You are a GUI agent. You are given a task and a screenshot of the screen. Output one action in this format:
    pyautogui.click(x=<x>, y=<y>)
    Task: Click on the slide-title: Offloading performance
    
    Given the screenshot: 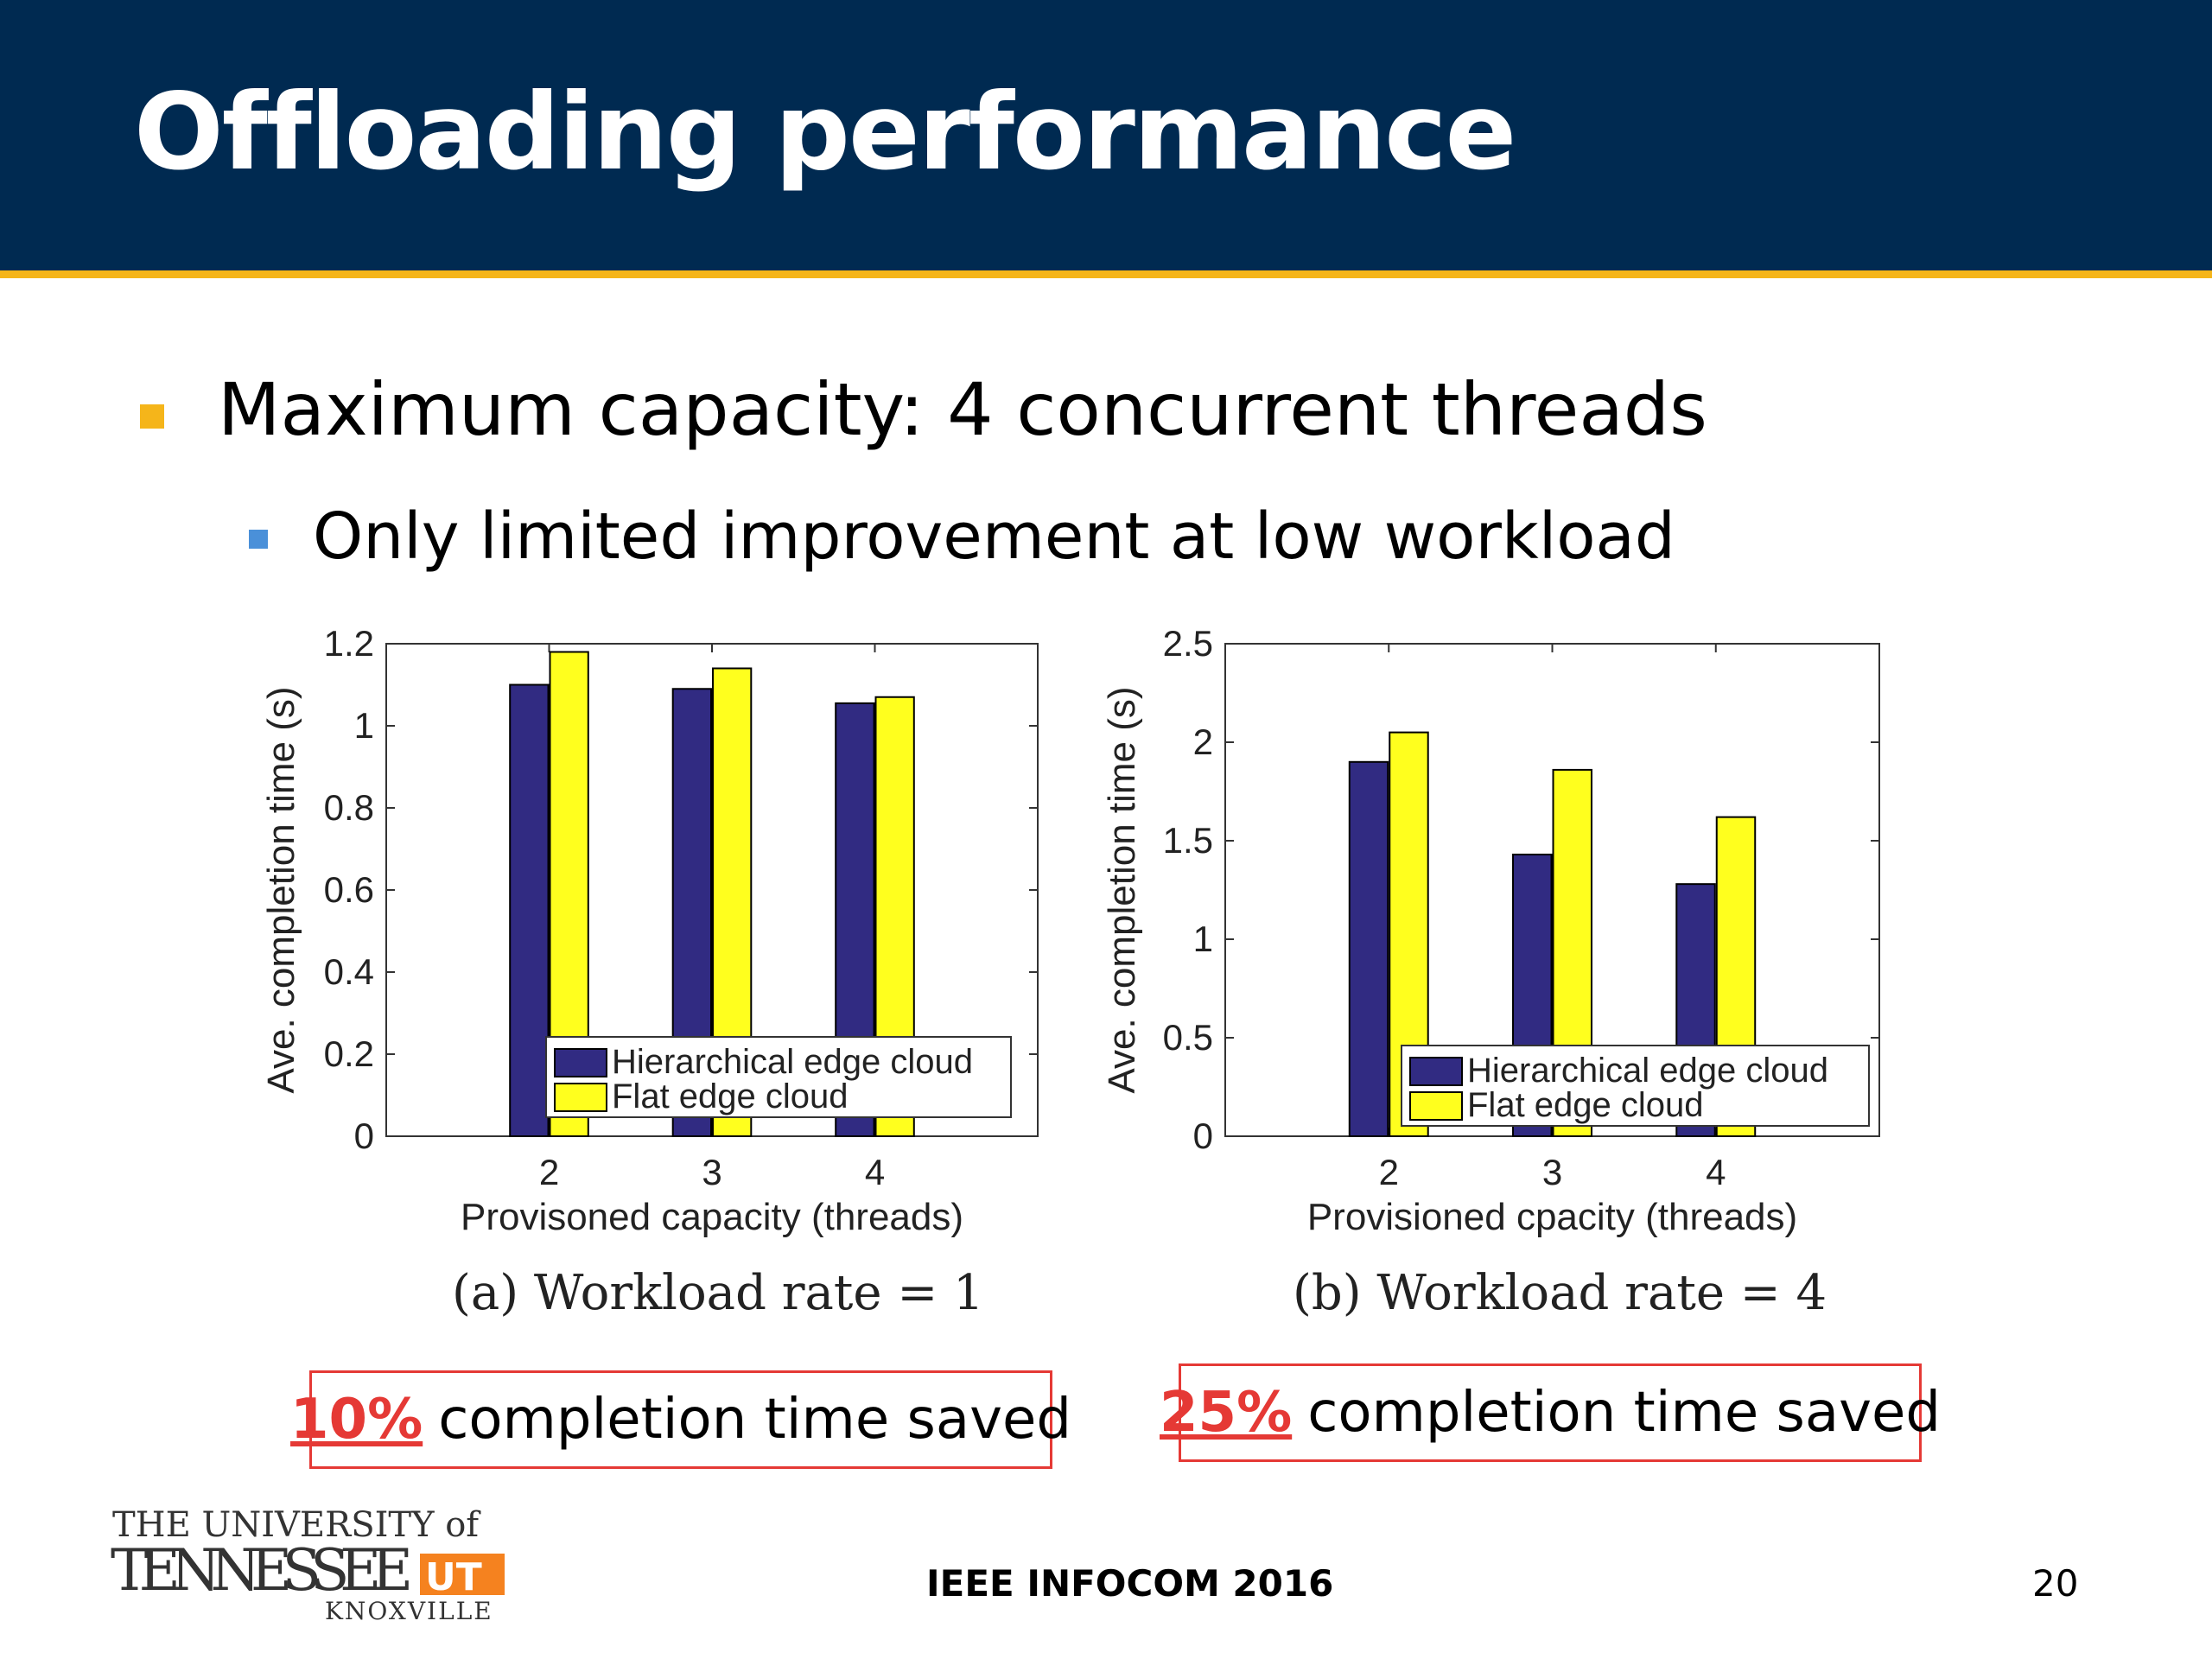 What is the action you would take?
    pyautogui.click(x=825, y=132)
    